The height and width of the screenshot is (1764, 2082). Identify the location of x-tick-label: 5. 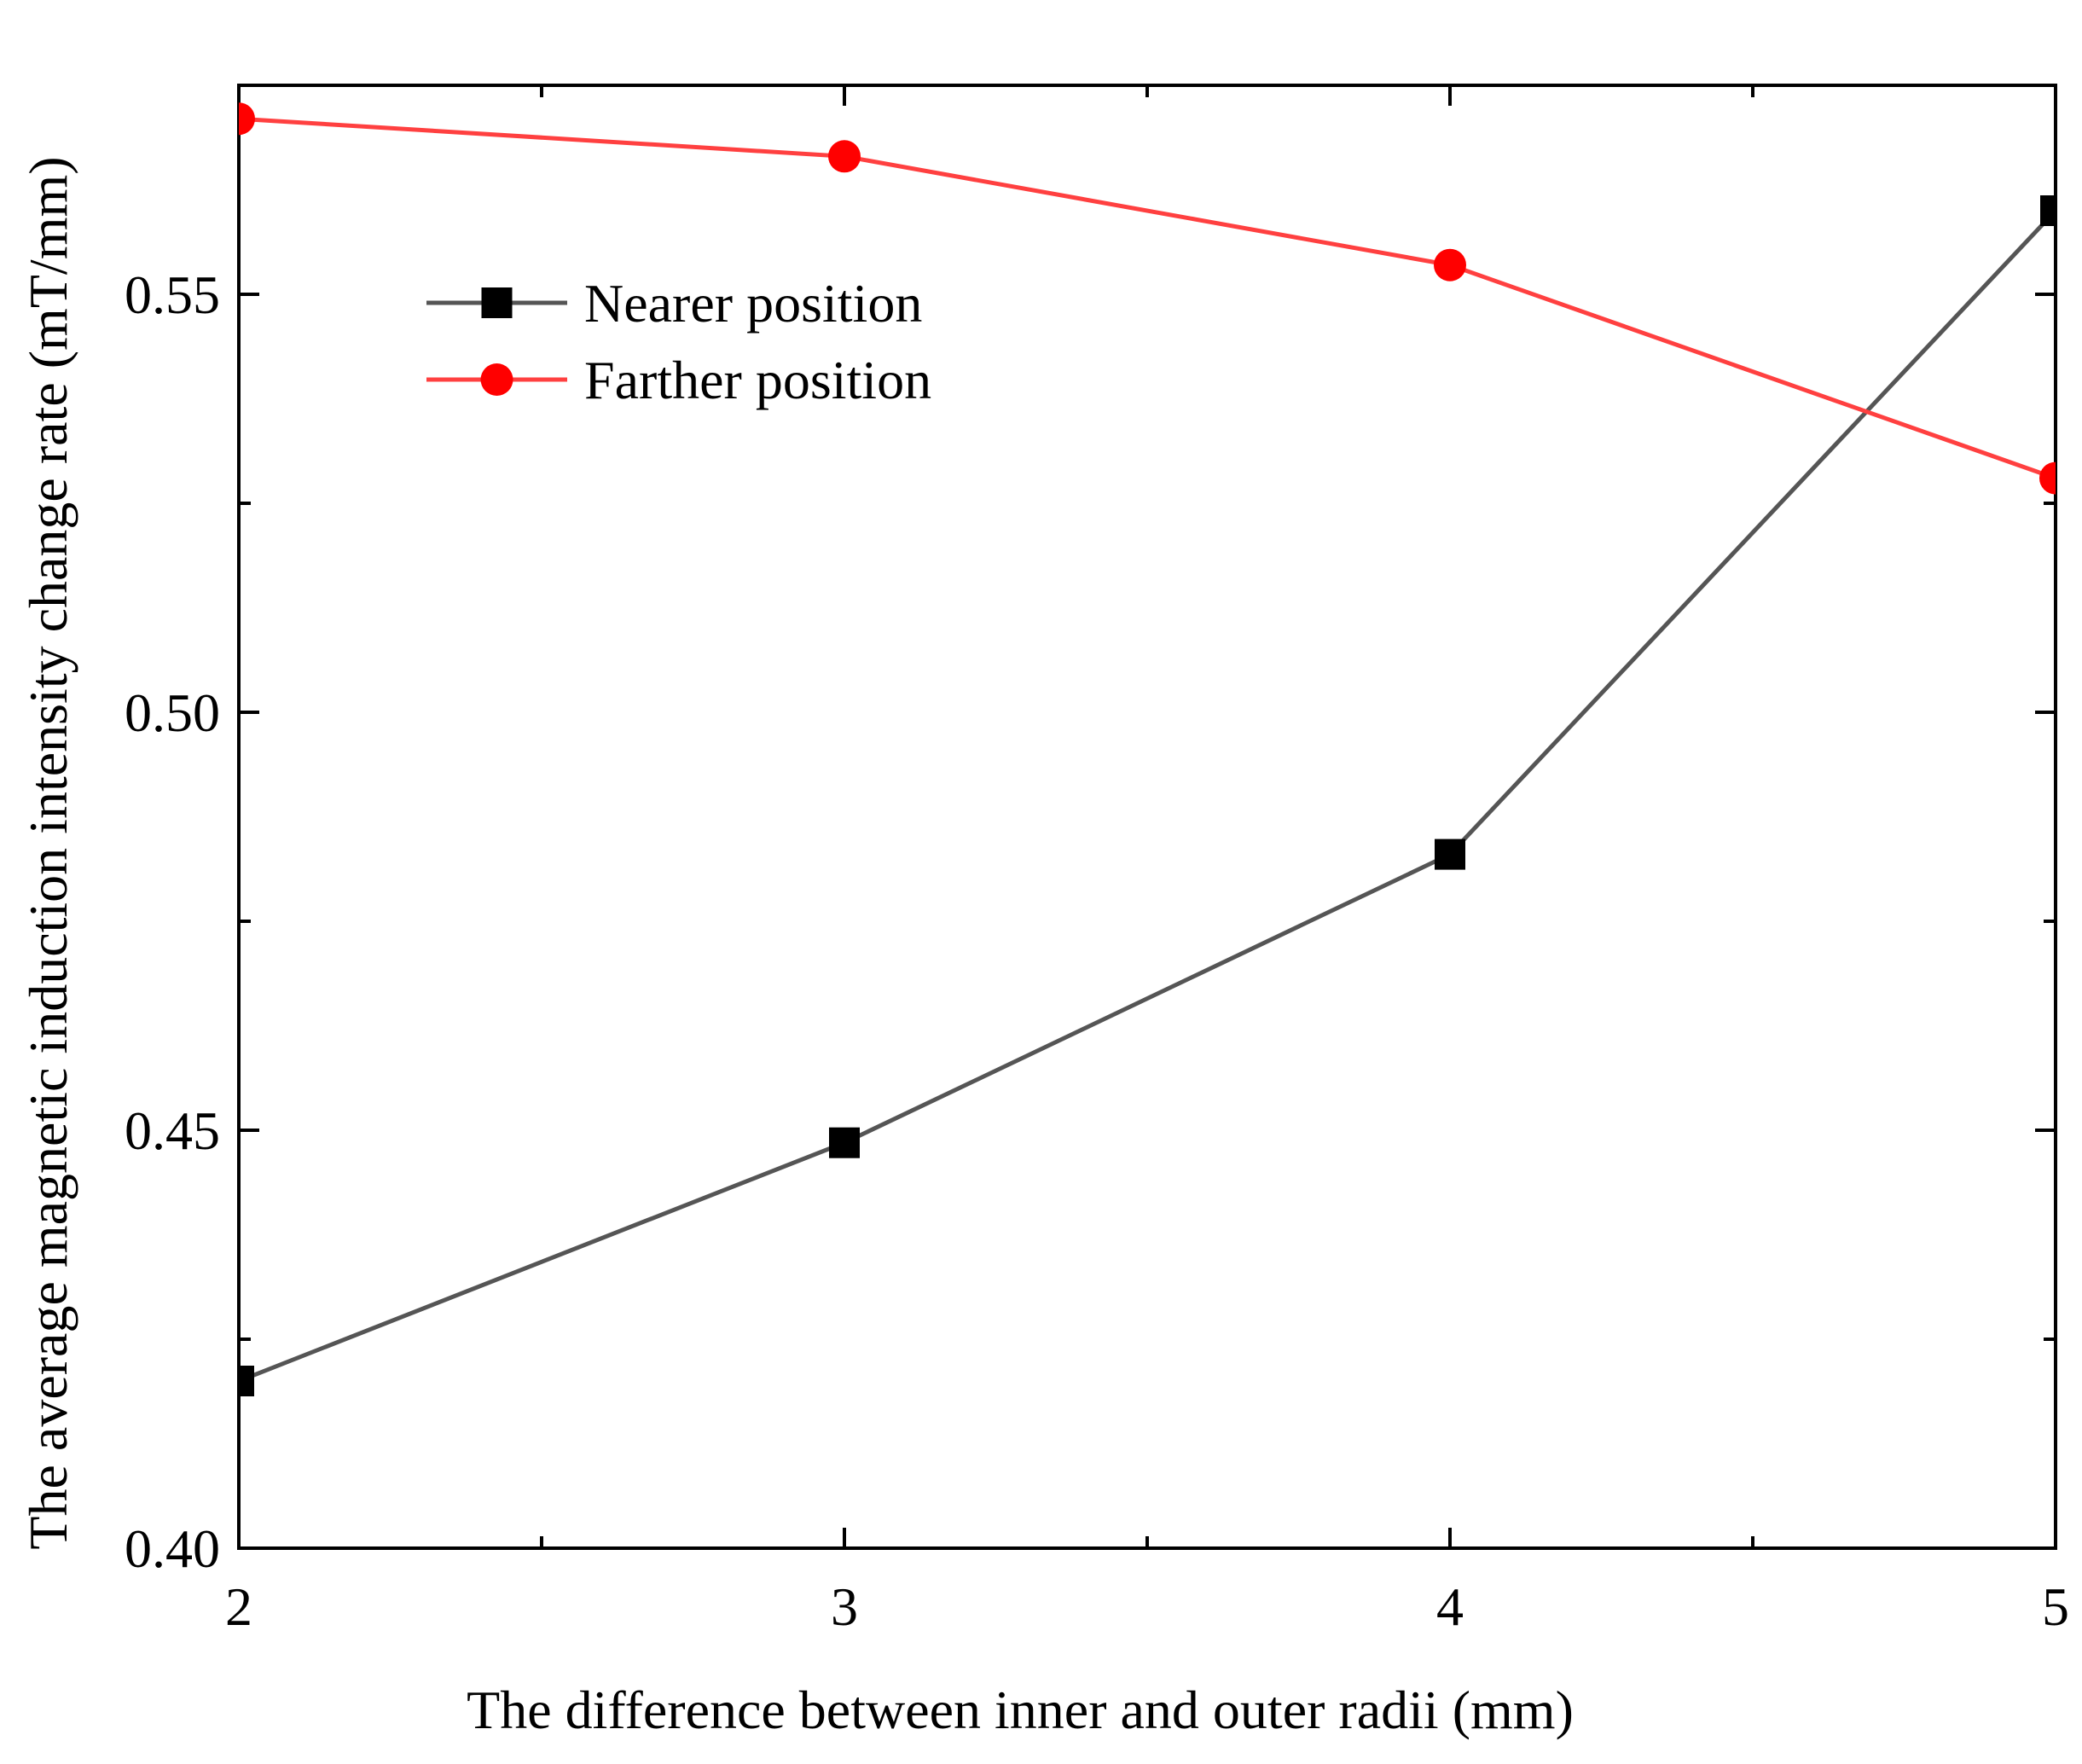
(2055, 1606).